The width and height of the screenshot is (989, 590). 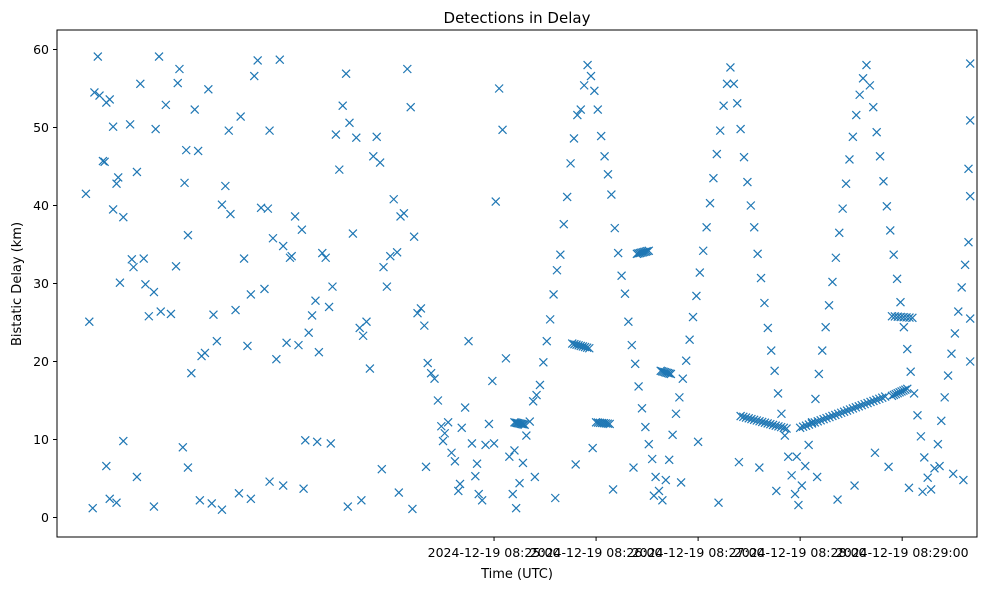 I want to click on y-axis-label: Bistatic Delay (km), so click(x=17, y=284).